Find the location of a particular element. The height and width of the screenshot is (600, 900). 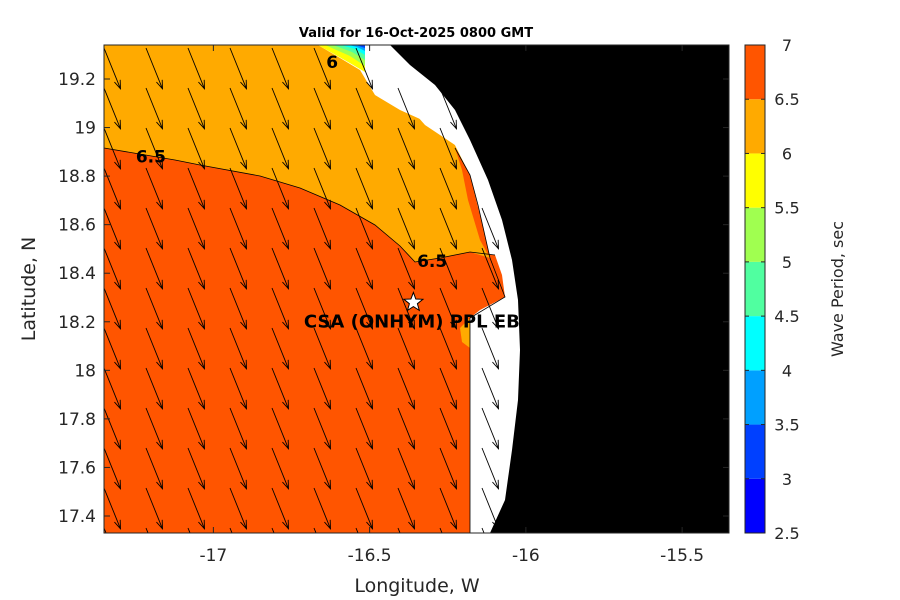

x-tick-label: -17 is located at coordinates (213, 556).